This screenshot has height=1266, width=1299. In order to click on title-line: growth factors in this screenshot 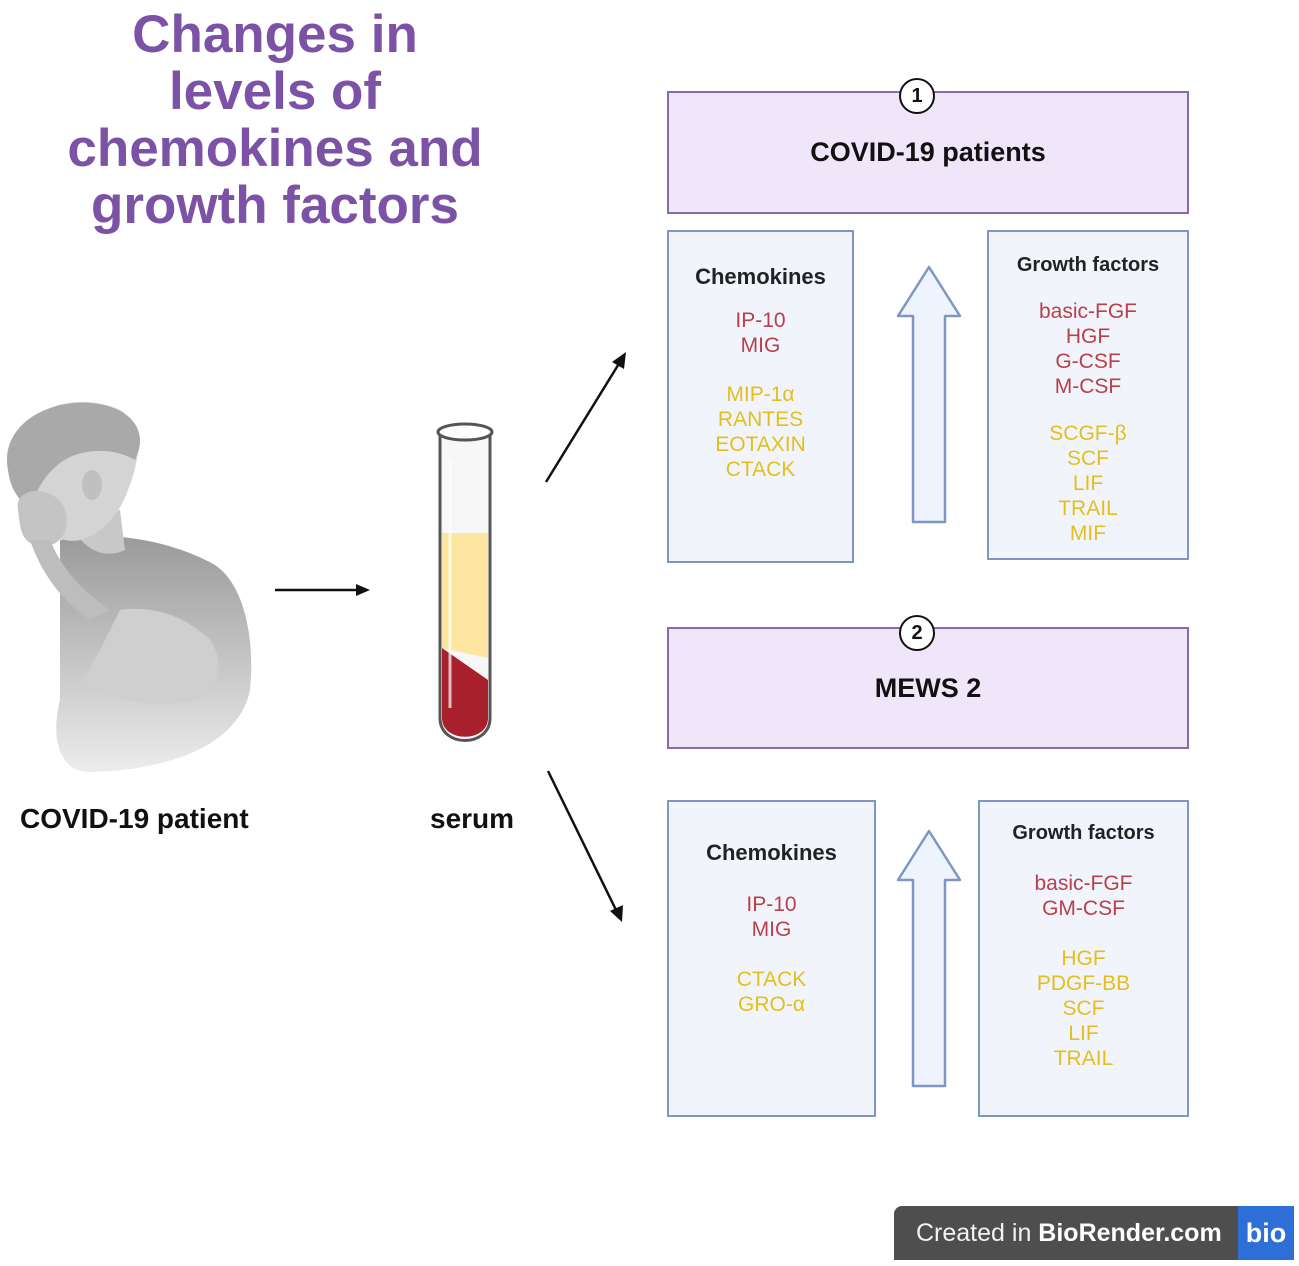, I will do `click(275, 205)`.